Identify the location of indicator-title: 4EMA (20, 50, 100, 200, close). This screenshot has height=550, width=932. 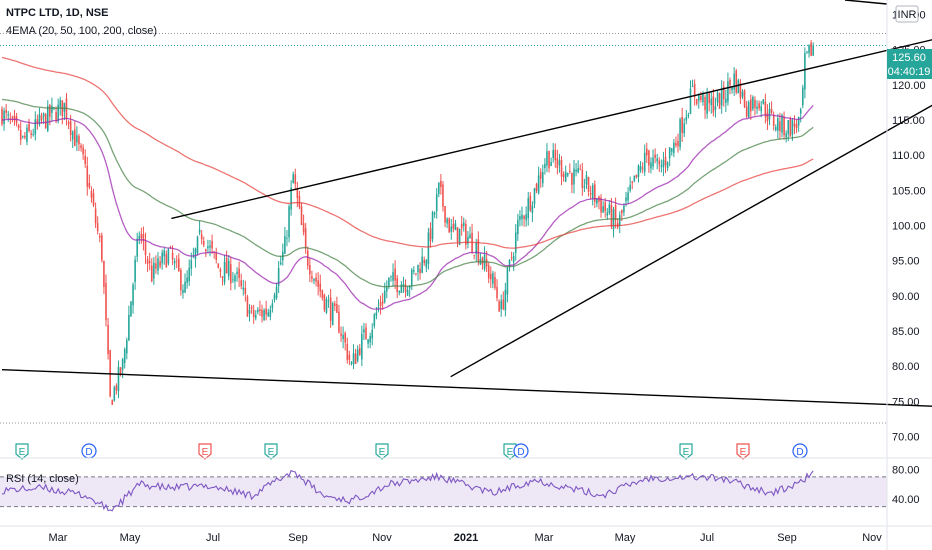
(82, 31).